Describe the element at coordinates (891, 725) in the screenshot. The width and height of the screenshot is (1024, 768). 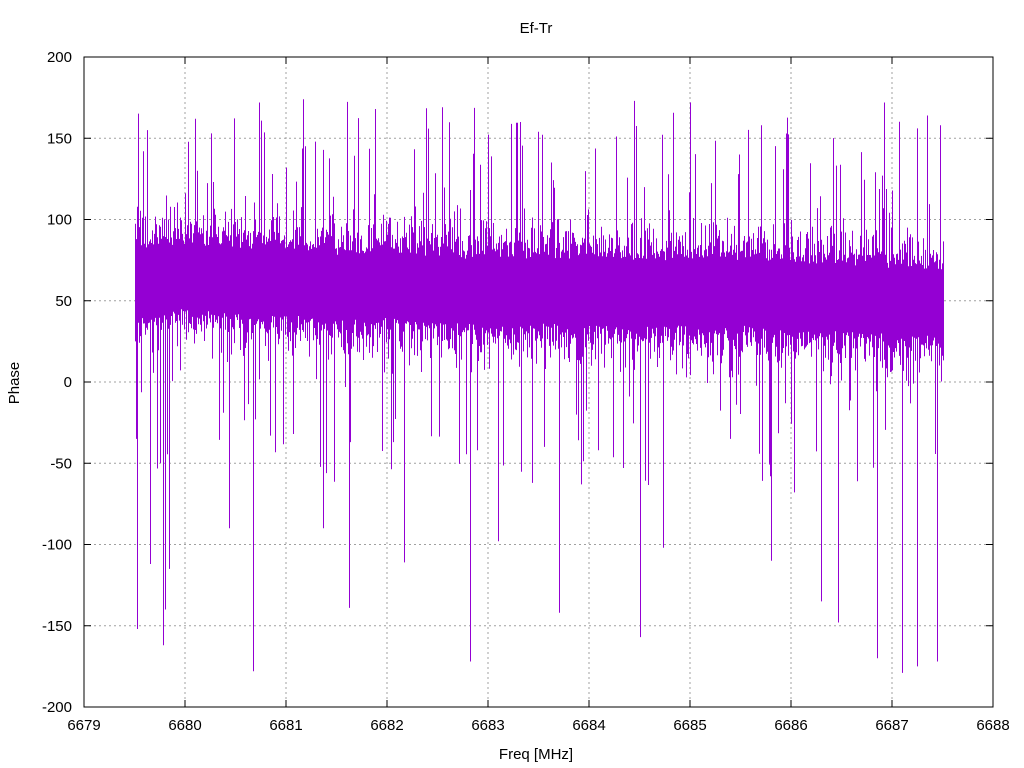
I see `x-tick-label: 6687` at that location.